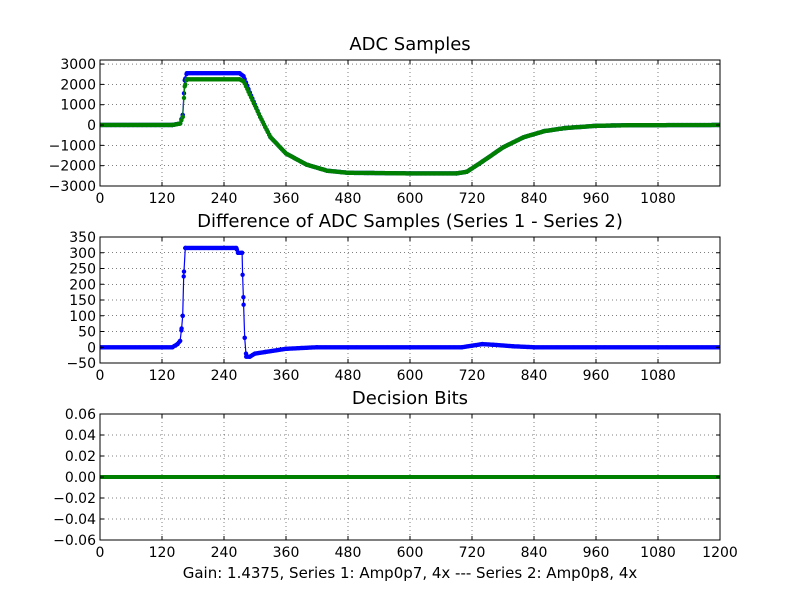 The image size is (800, 600). What do you see at coordinates (72, 187) in the screenshot?
I see `y-tick-label: −3000` at bounding box center [72, 187].